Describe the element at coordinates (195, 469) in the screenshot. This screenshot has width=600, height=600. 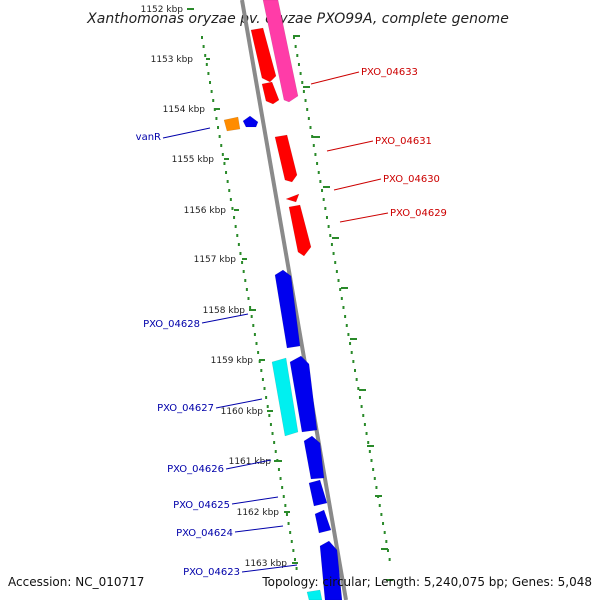
I see `gene-label: PXO_04626` at that location.